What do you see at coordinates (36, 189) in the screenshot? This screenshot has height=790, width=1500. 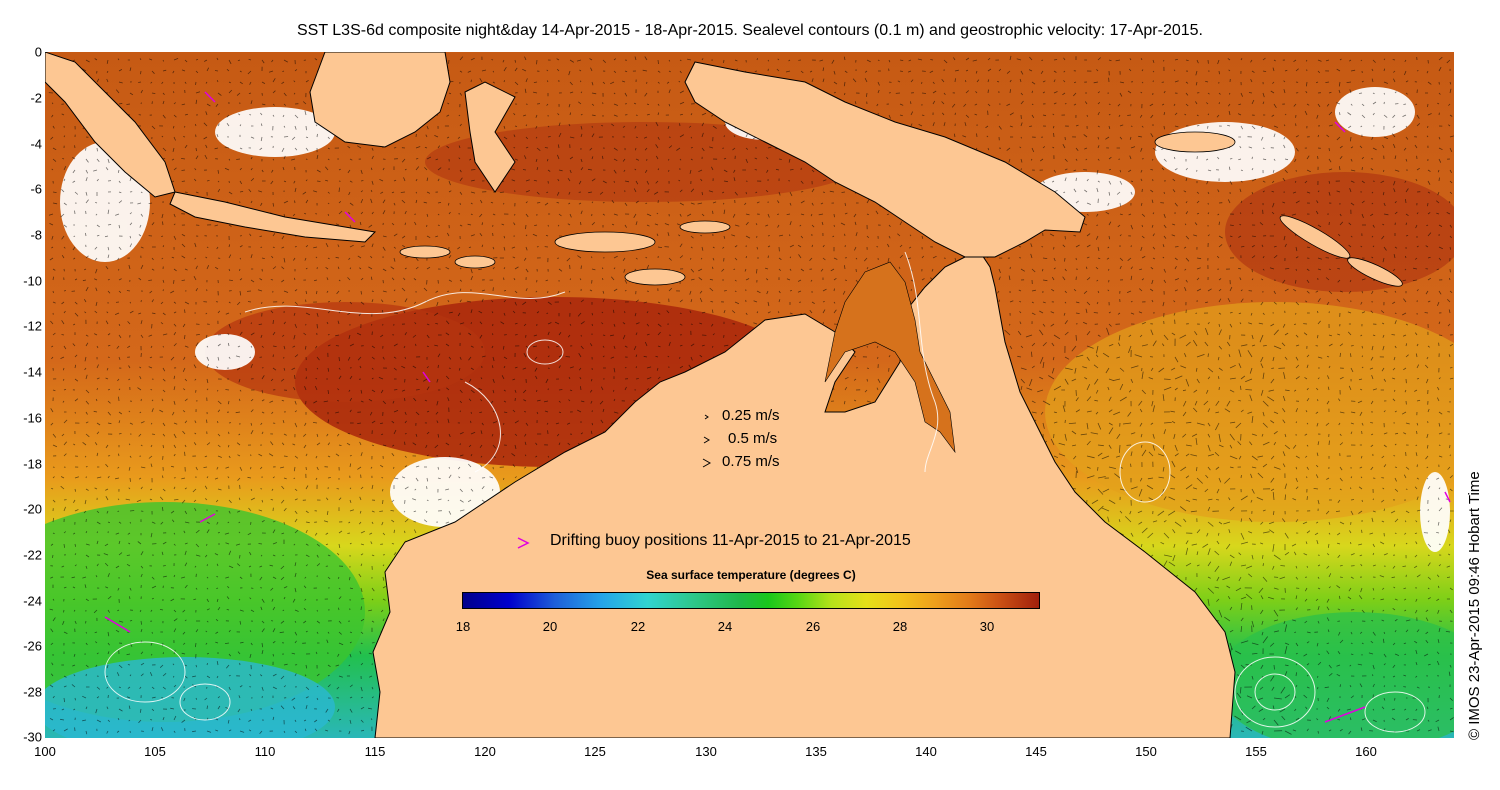 I see `y-tick-label: -6` at bounding box center [36, 189].